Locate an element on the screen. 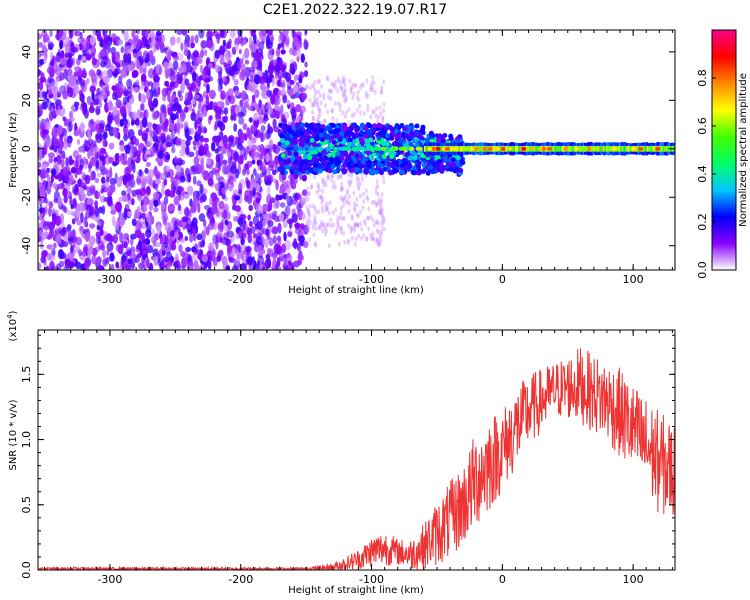 Image resolution: width=750 pixels, height=600 pixels. heatmap-y-tick-label: -20 is located at coordinates (26, 197).